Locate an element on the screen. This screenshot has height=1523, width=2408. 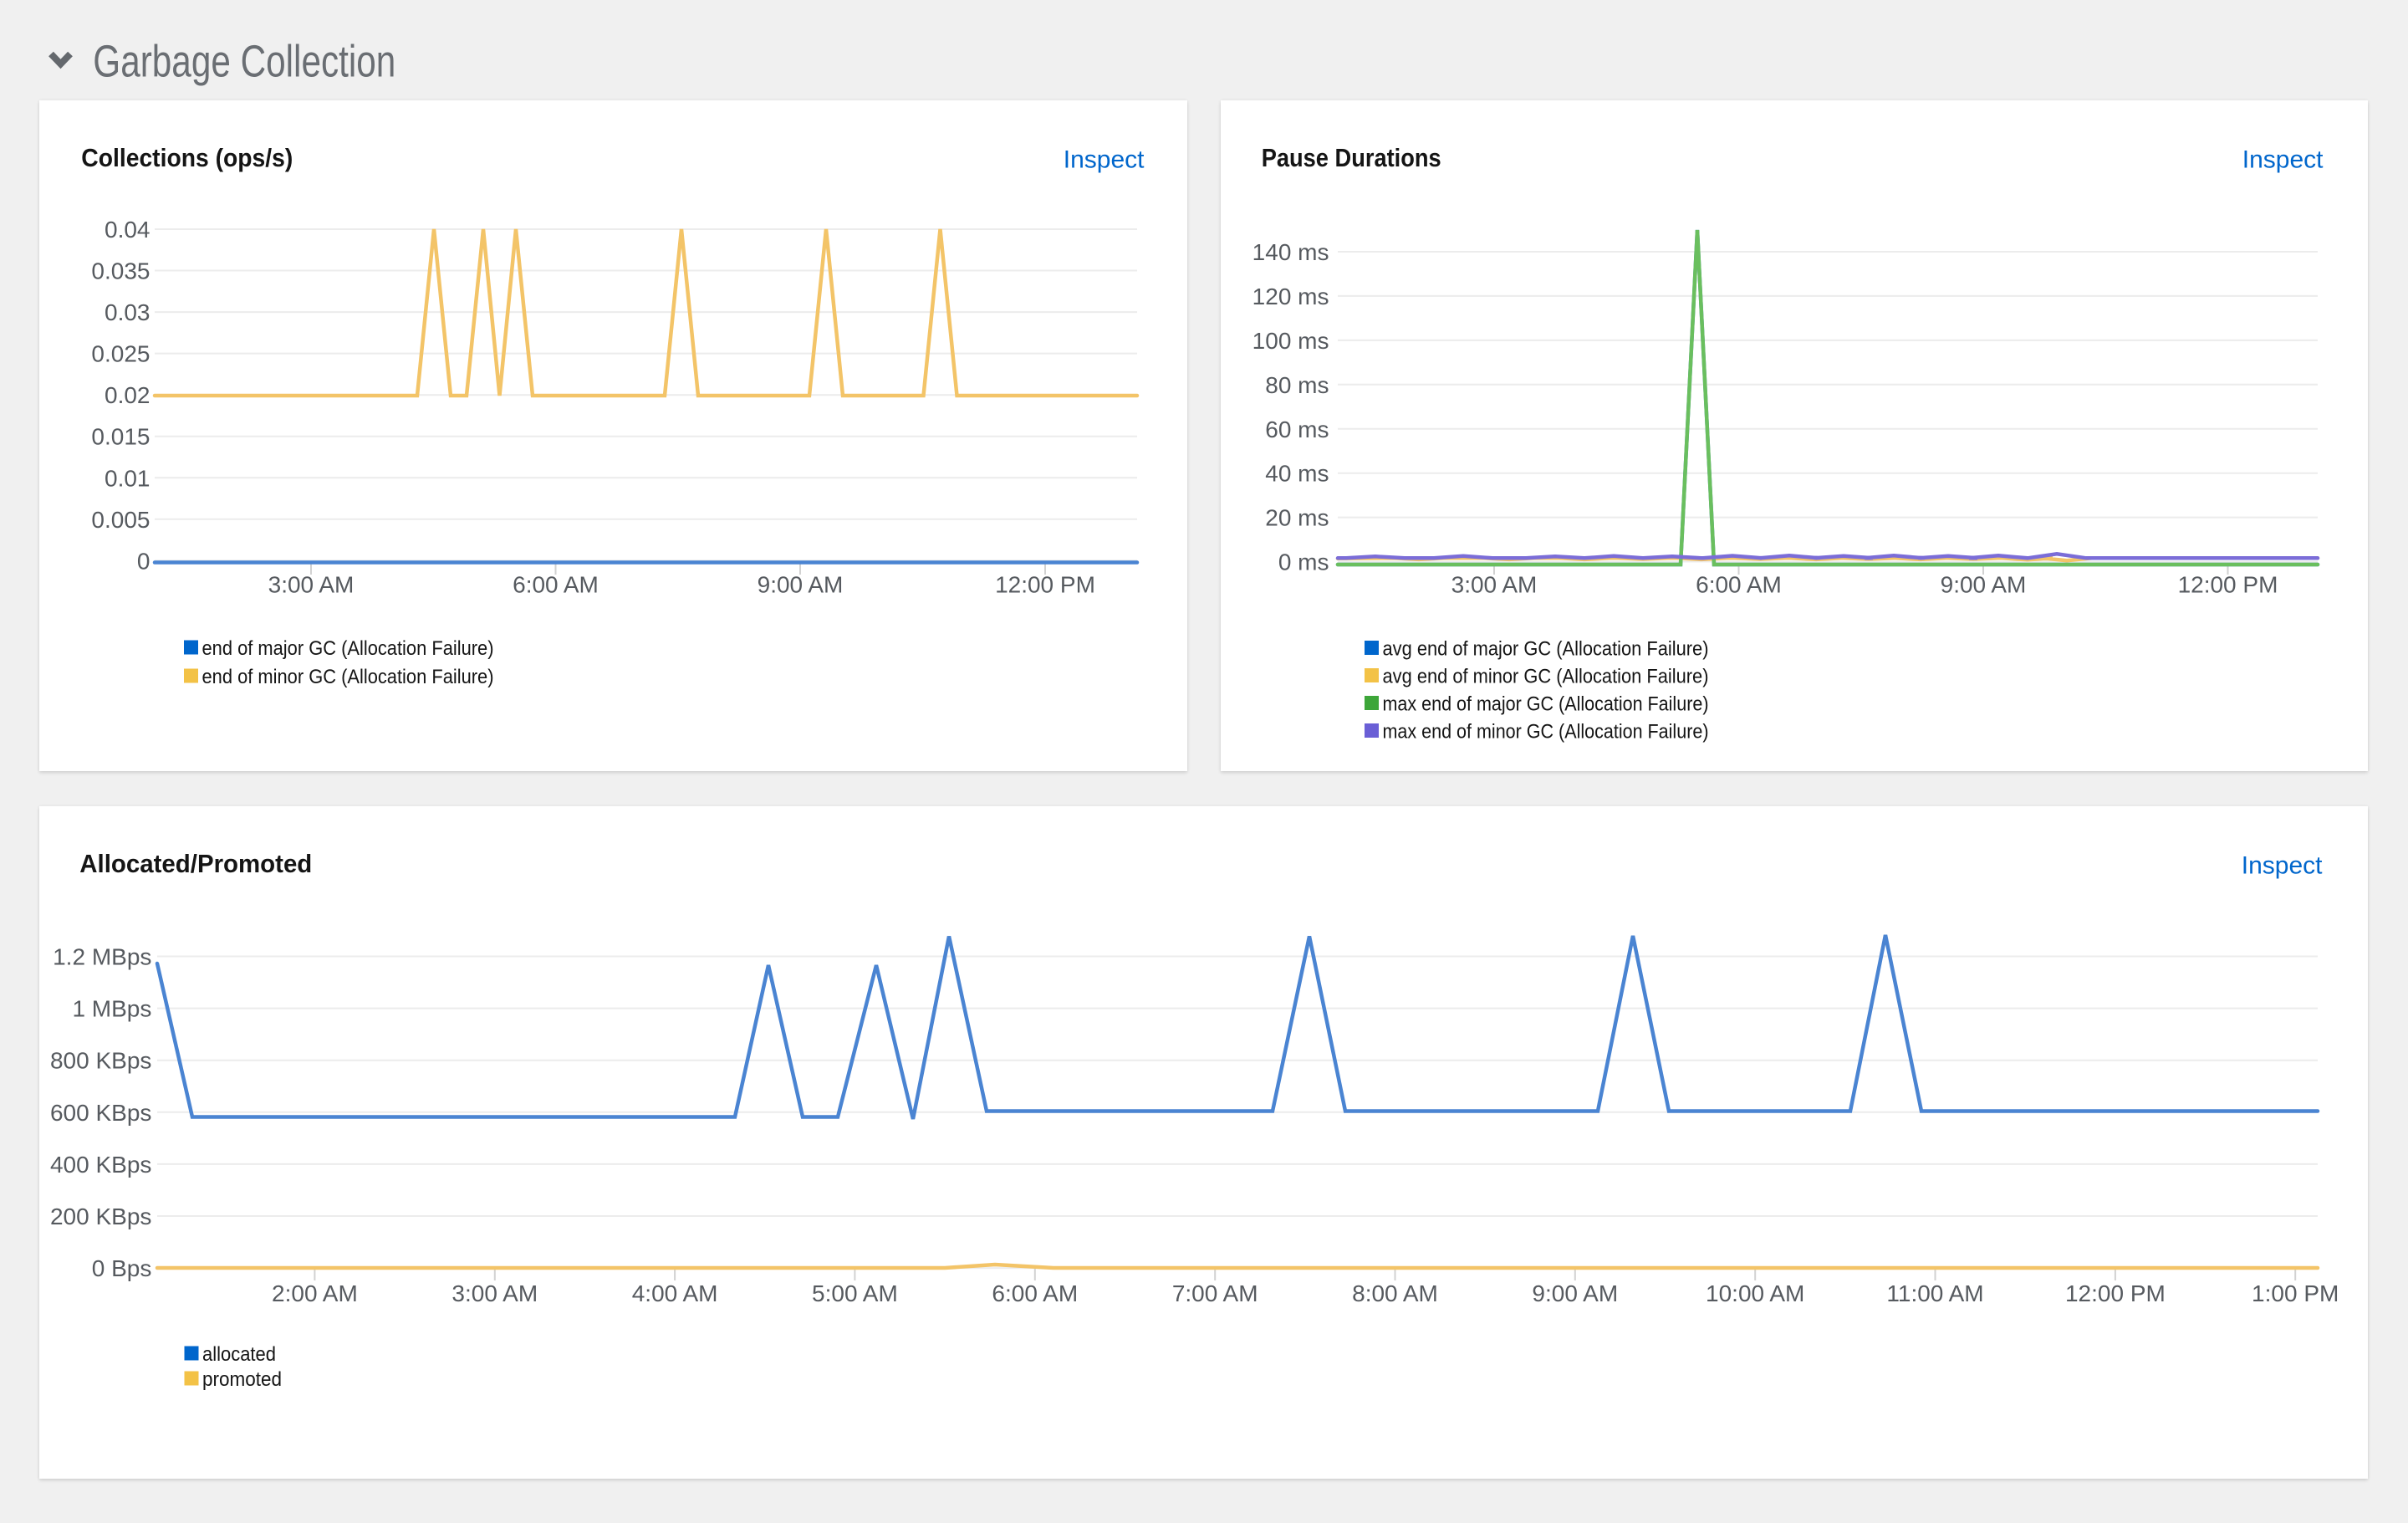
svg-text: 1.2 MBps is located at coordinates (102, 957).